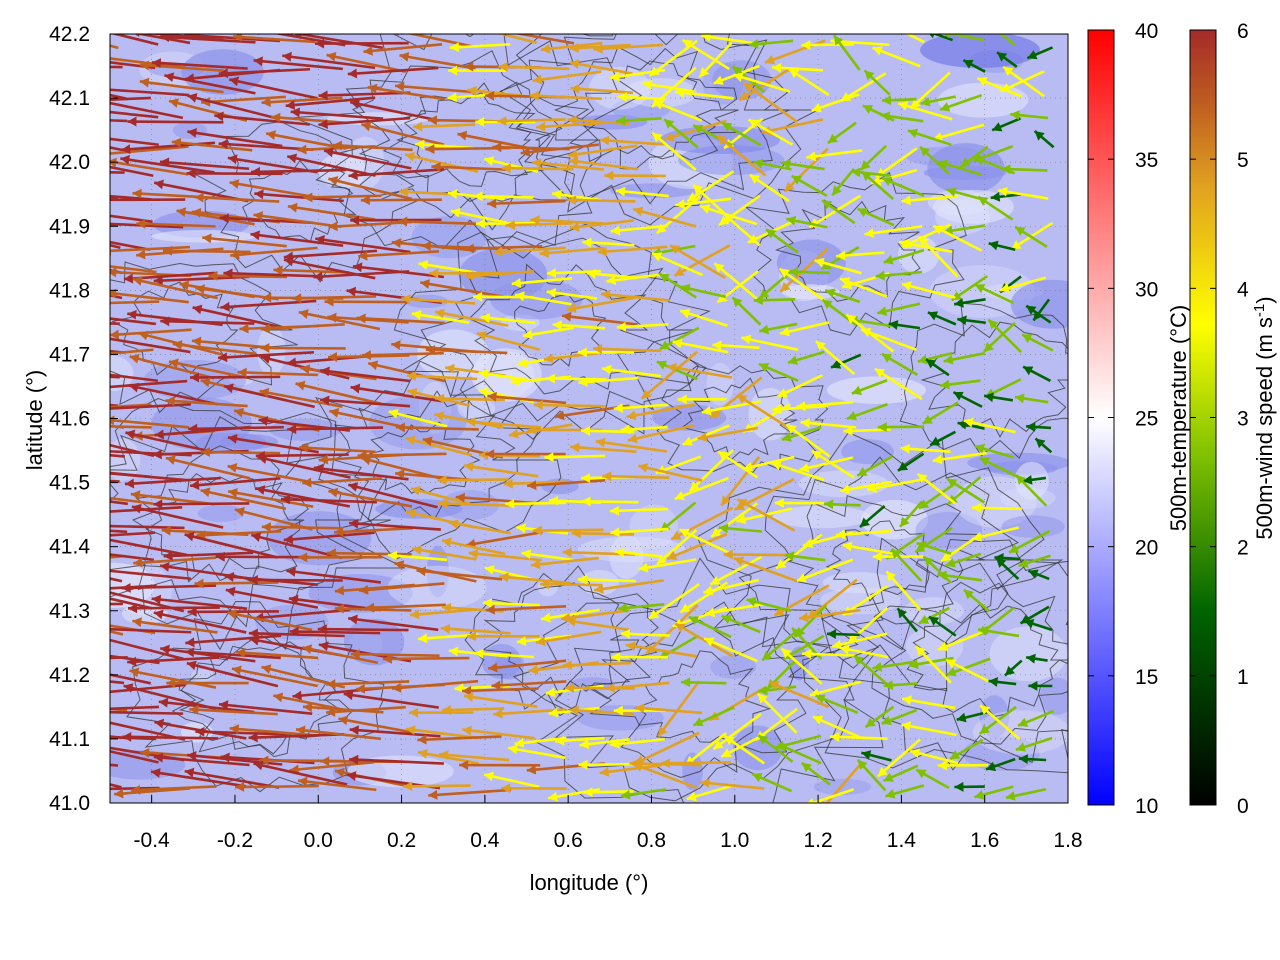 The height and width of the screenshot is (960, 1280). I want to click on wind-colorbar-ticks: 0 1 2 3 4 5 6, so click(1219, 419).